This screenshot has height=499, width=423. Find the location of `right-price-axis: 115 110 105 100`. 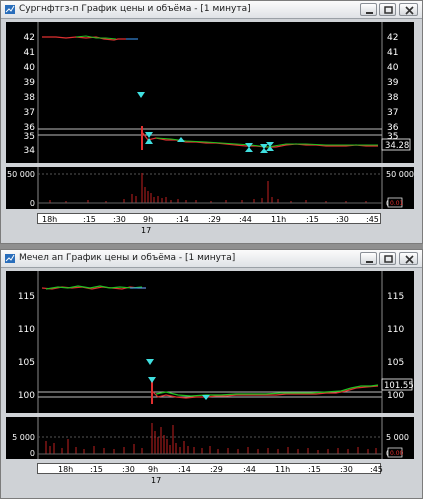

right-price-axis: 115 110 105 100 is located at coordinates (395, 346).